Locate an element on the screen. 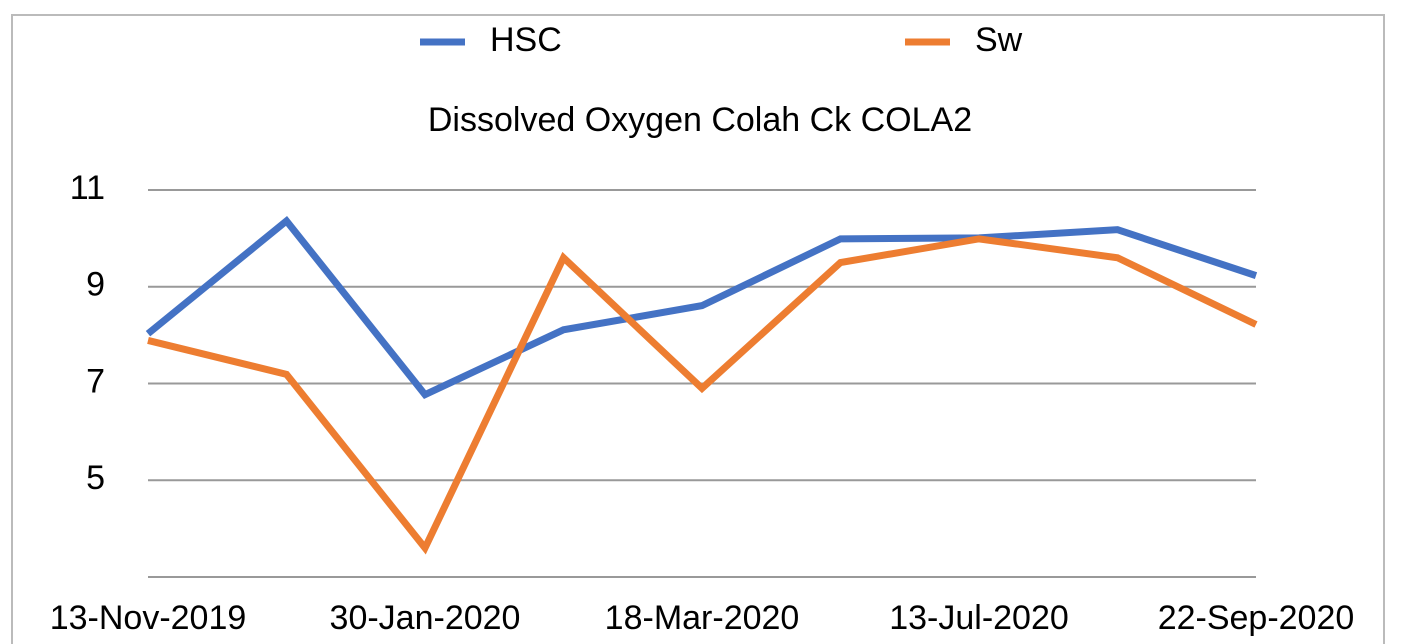 The width and height of the screenshot is (1412, 644). chart-title: Dissolved Oxygen Colah Ck COLA2 is located at coordinates (700, 120).